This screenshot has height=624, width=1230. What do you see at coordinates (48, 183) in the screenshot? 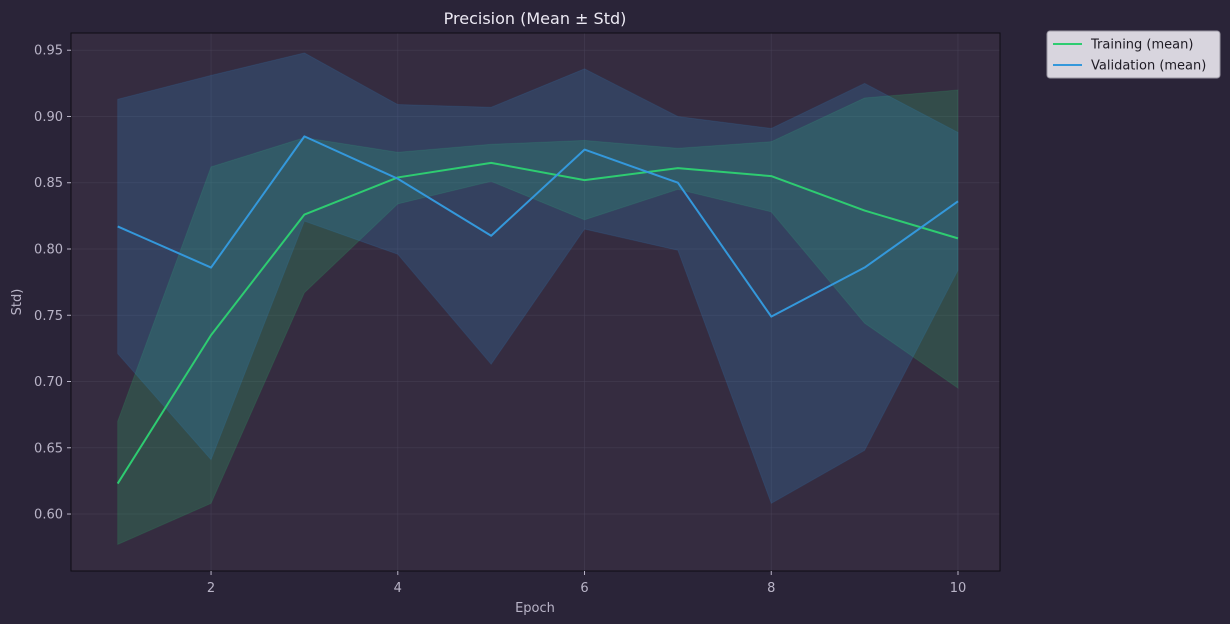
I see `y-tick-label: 0.85` at bounding box center [48, 183].